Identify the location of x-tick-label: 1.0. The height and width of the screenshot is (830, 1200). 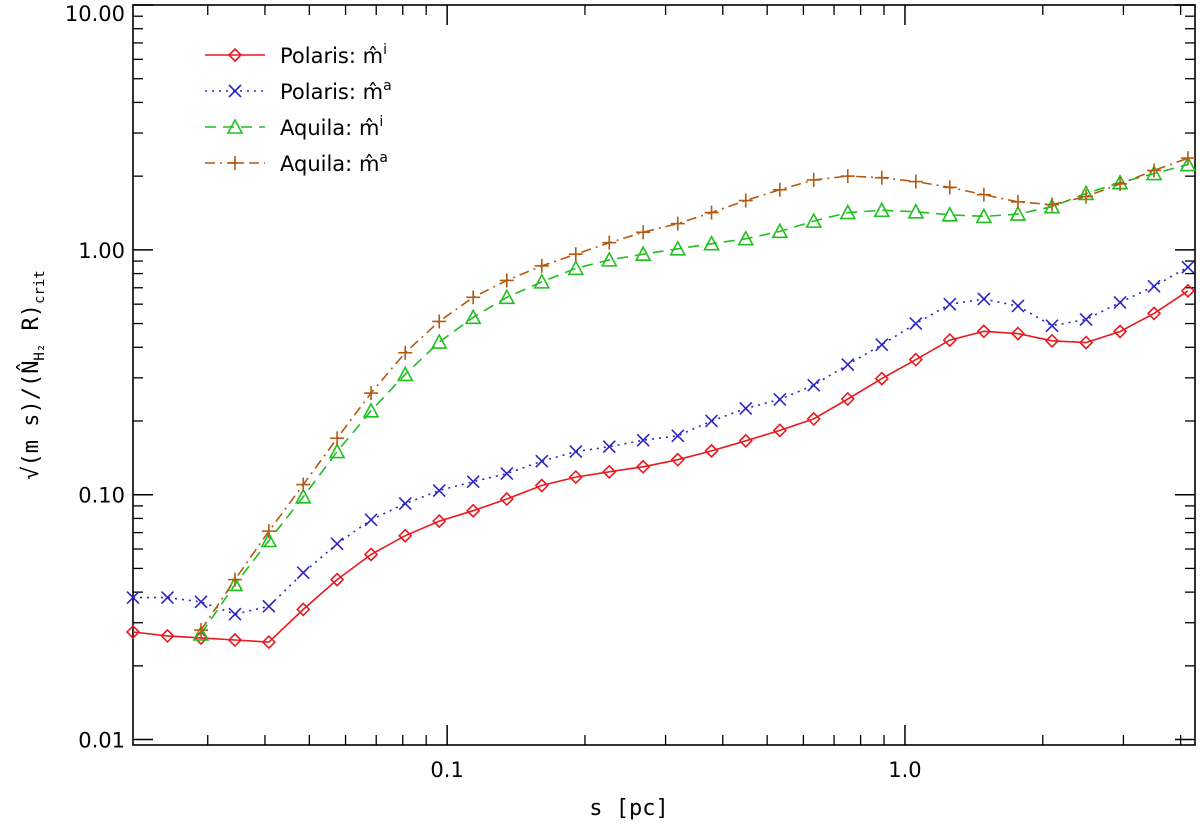
(904, 770).